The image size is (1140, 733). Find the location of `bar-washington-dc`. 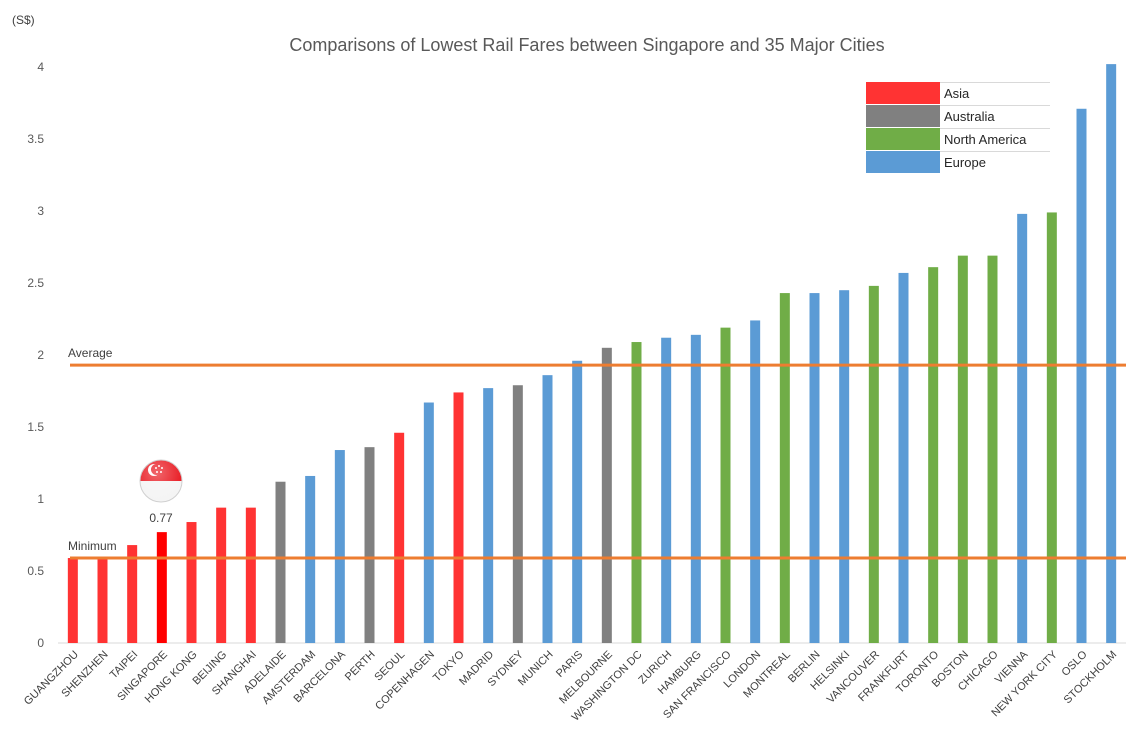

bar-washington-dc is located at coordinates (636, 492).